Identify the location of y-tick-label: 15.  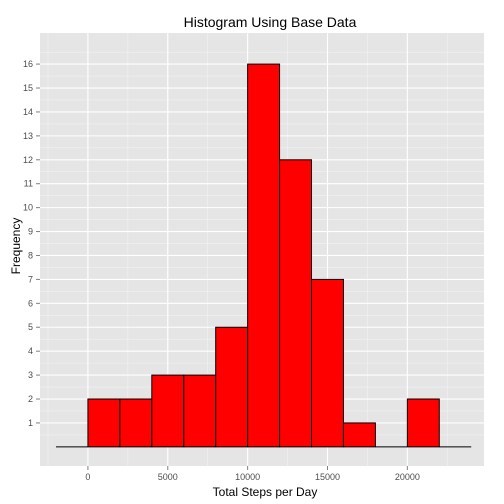
(28, 88).